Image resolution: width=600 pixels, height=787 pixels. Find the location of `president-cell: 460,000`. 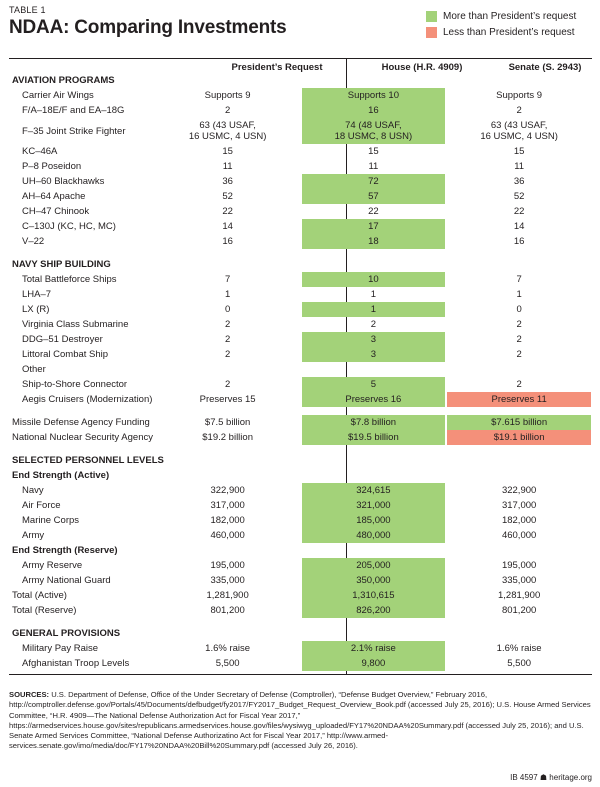

president-cell: 460,000 is located at coordinates (228, 535).